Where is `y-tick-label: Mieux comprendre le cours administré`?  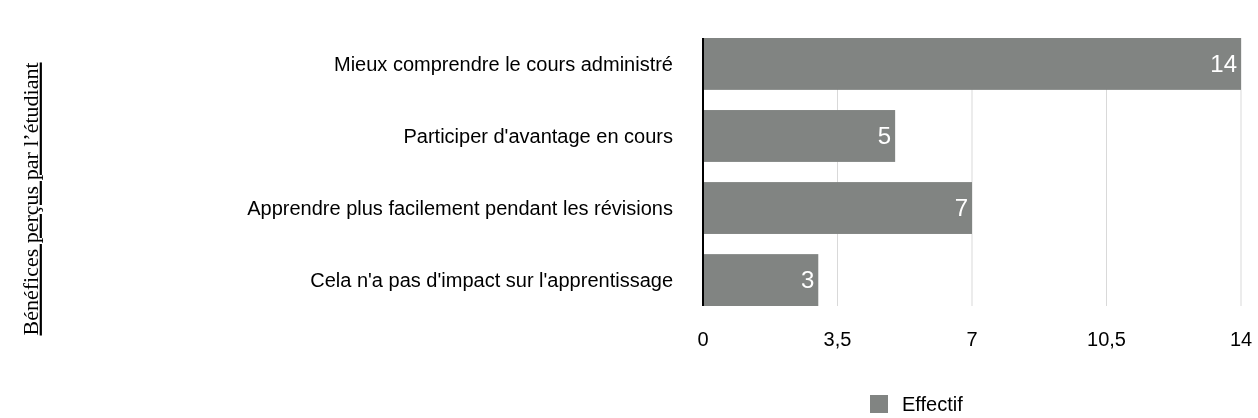 y-tick-label: Mieux comprendre le cours administré is located at coordinates (503, 63).